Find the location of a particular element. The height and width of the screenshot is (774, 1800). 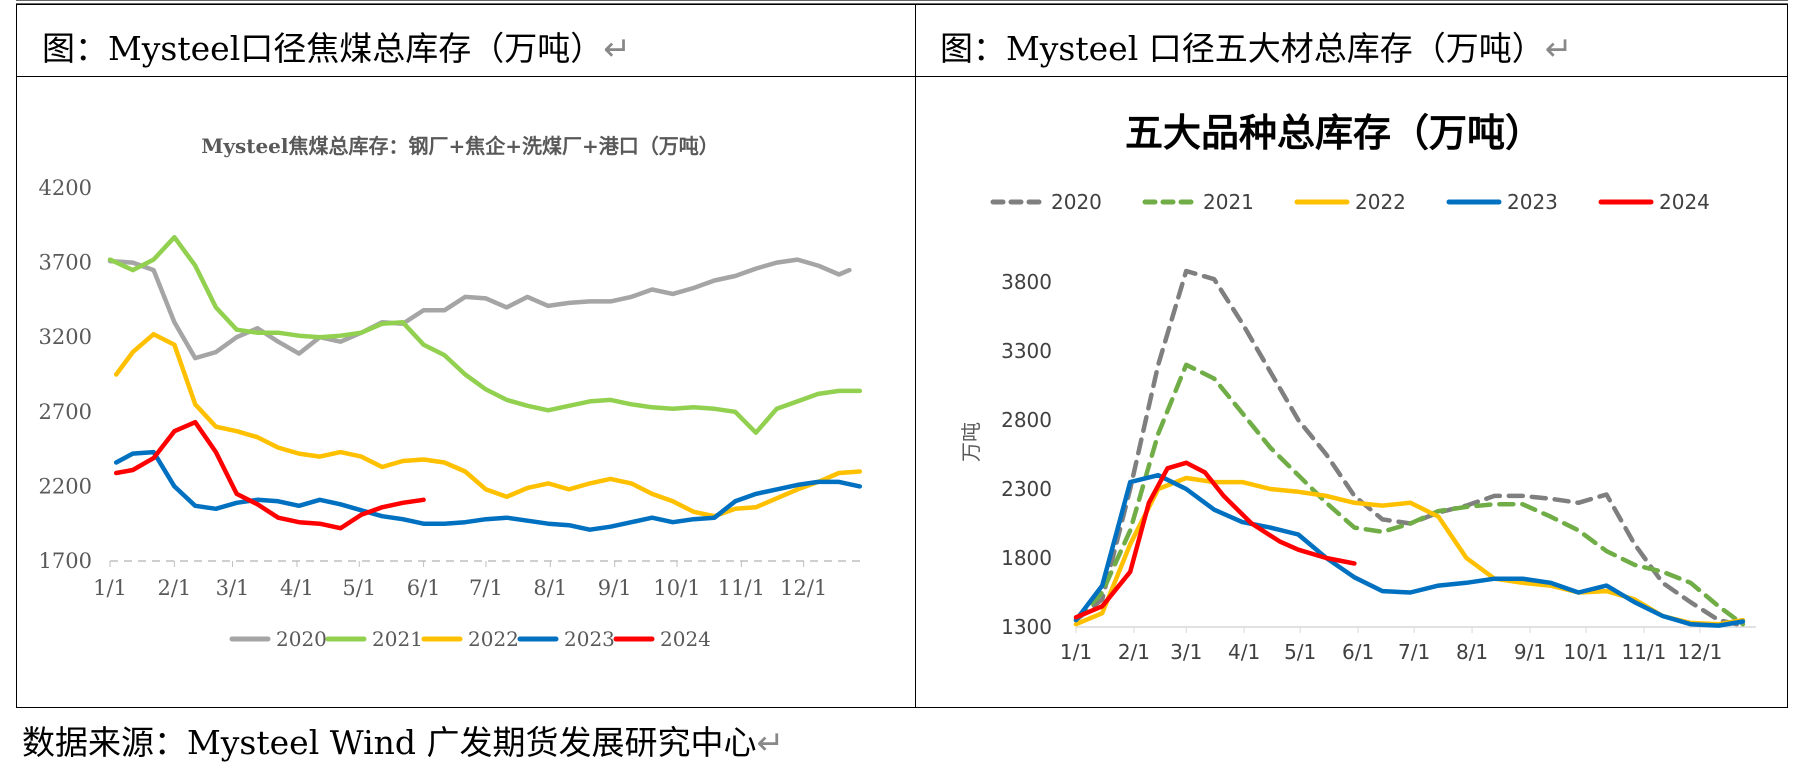

table-column-divider is located at coordinates (915, 356).